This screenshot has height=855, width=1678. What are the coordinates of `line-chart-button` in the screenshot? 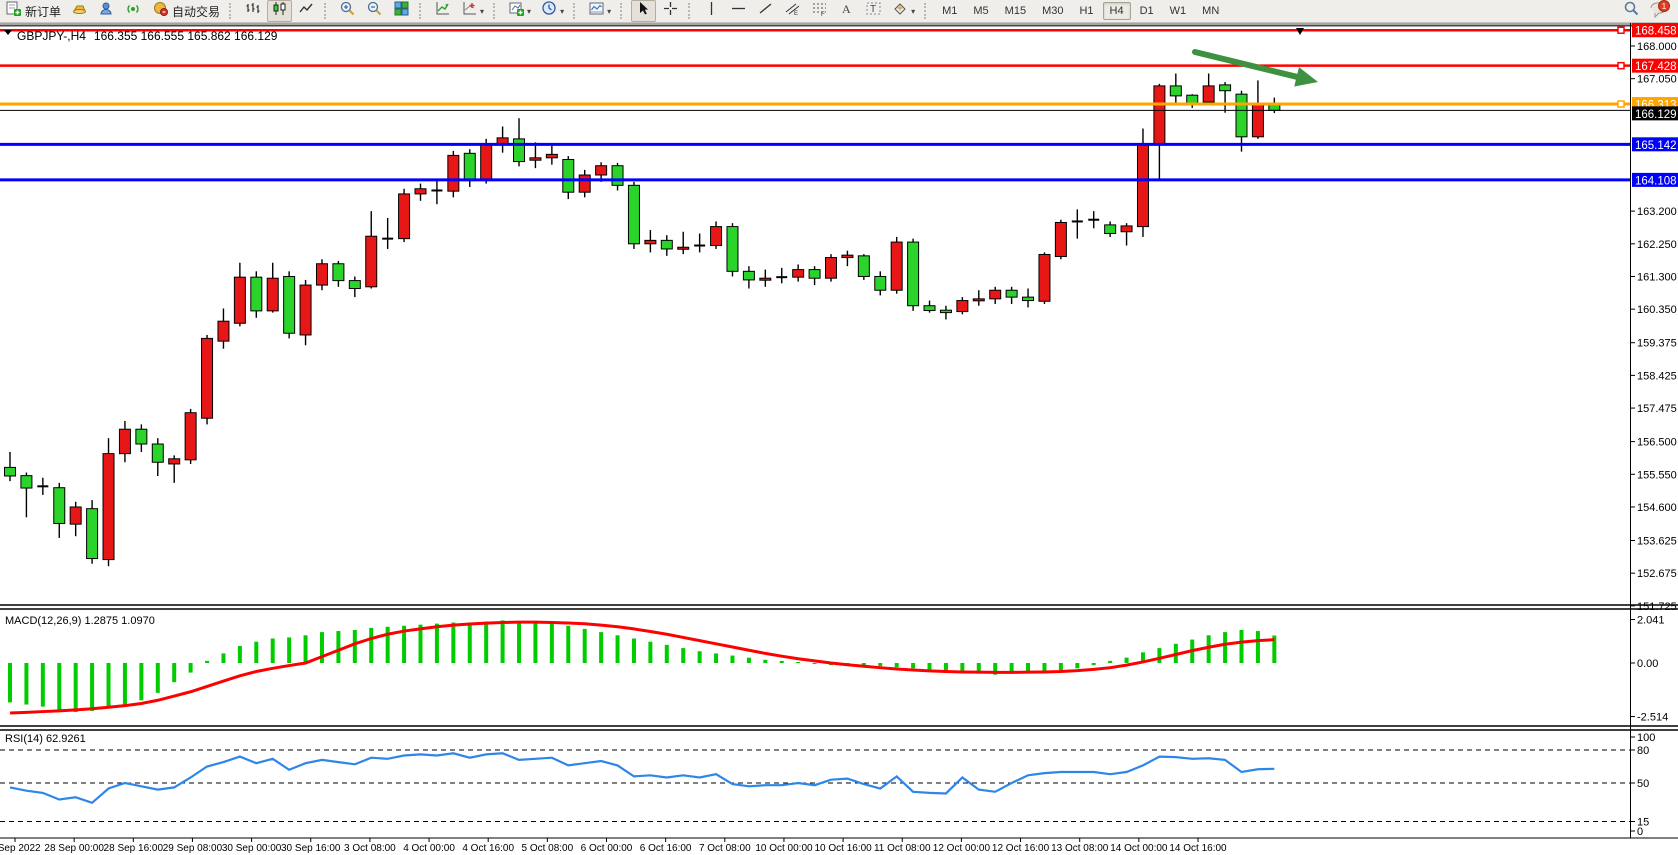 It's located at (306, 11).